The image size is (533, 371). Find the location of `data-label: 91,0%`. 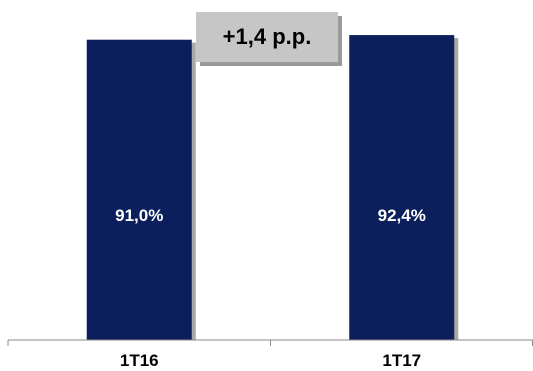

data-label: 91,0% is located at coordinates (139, 215).